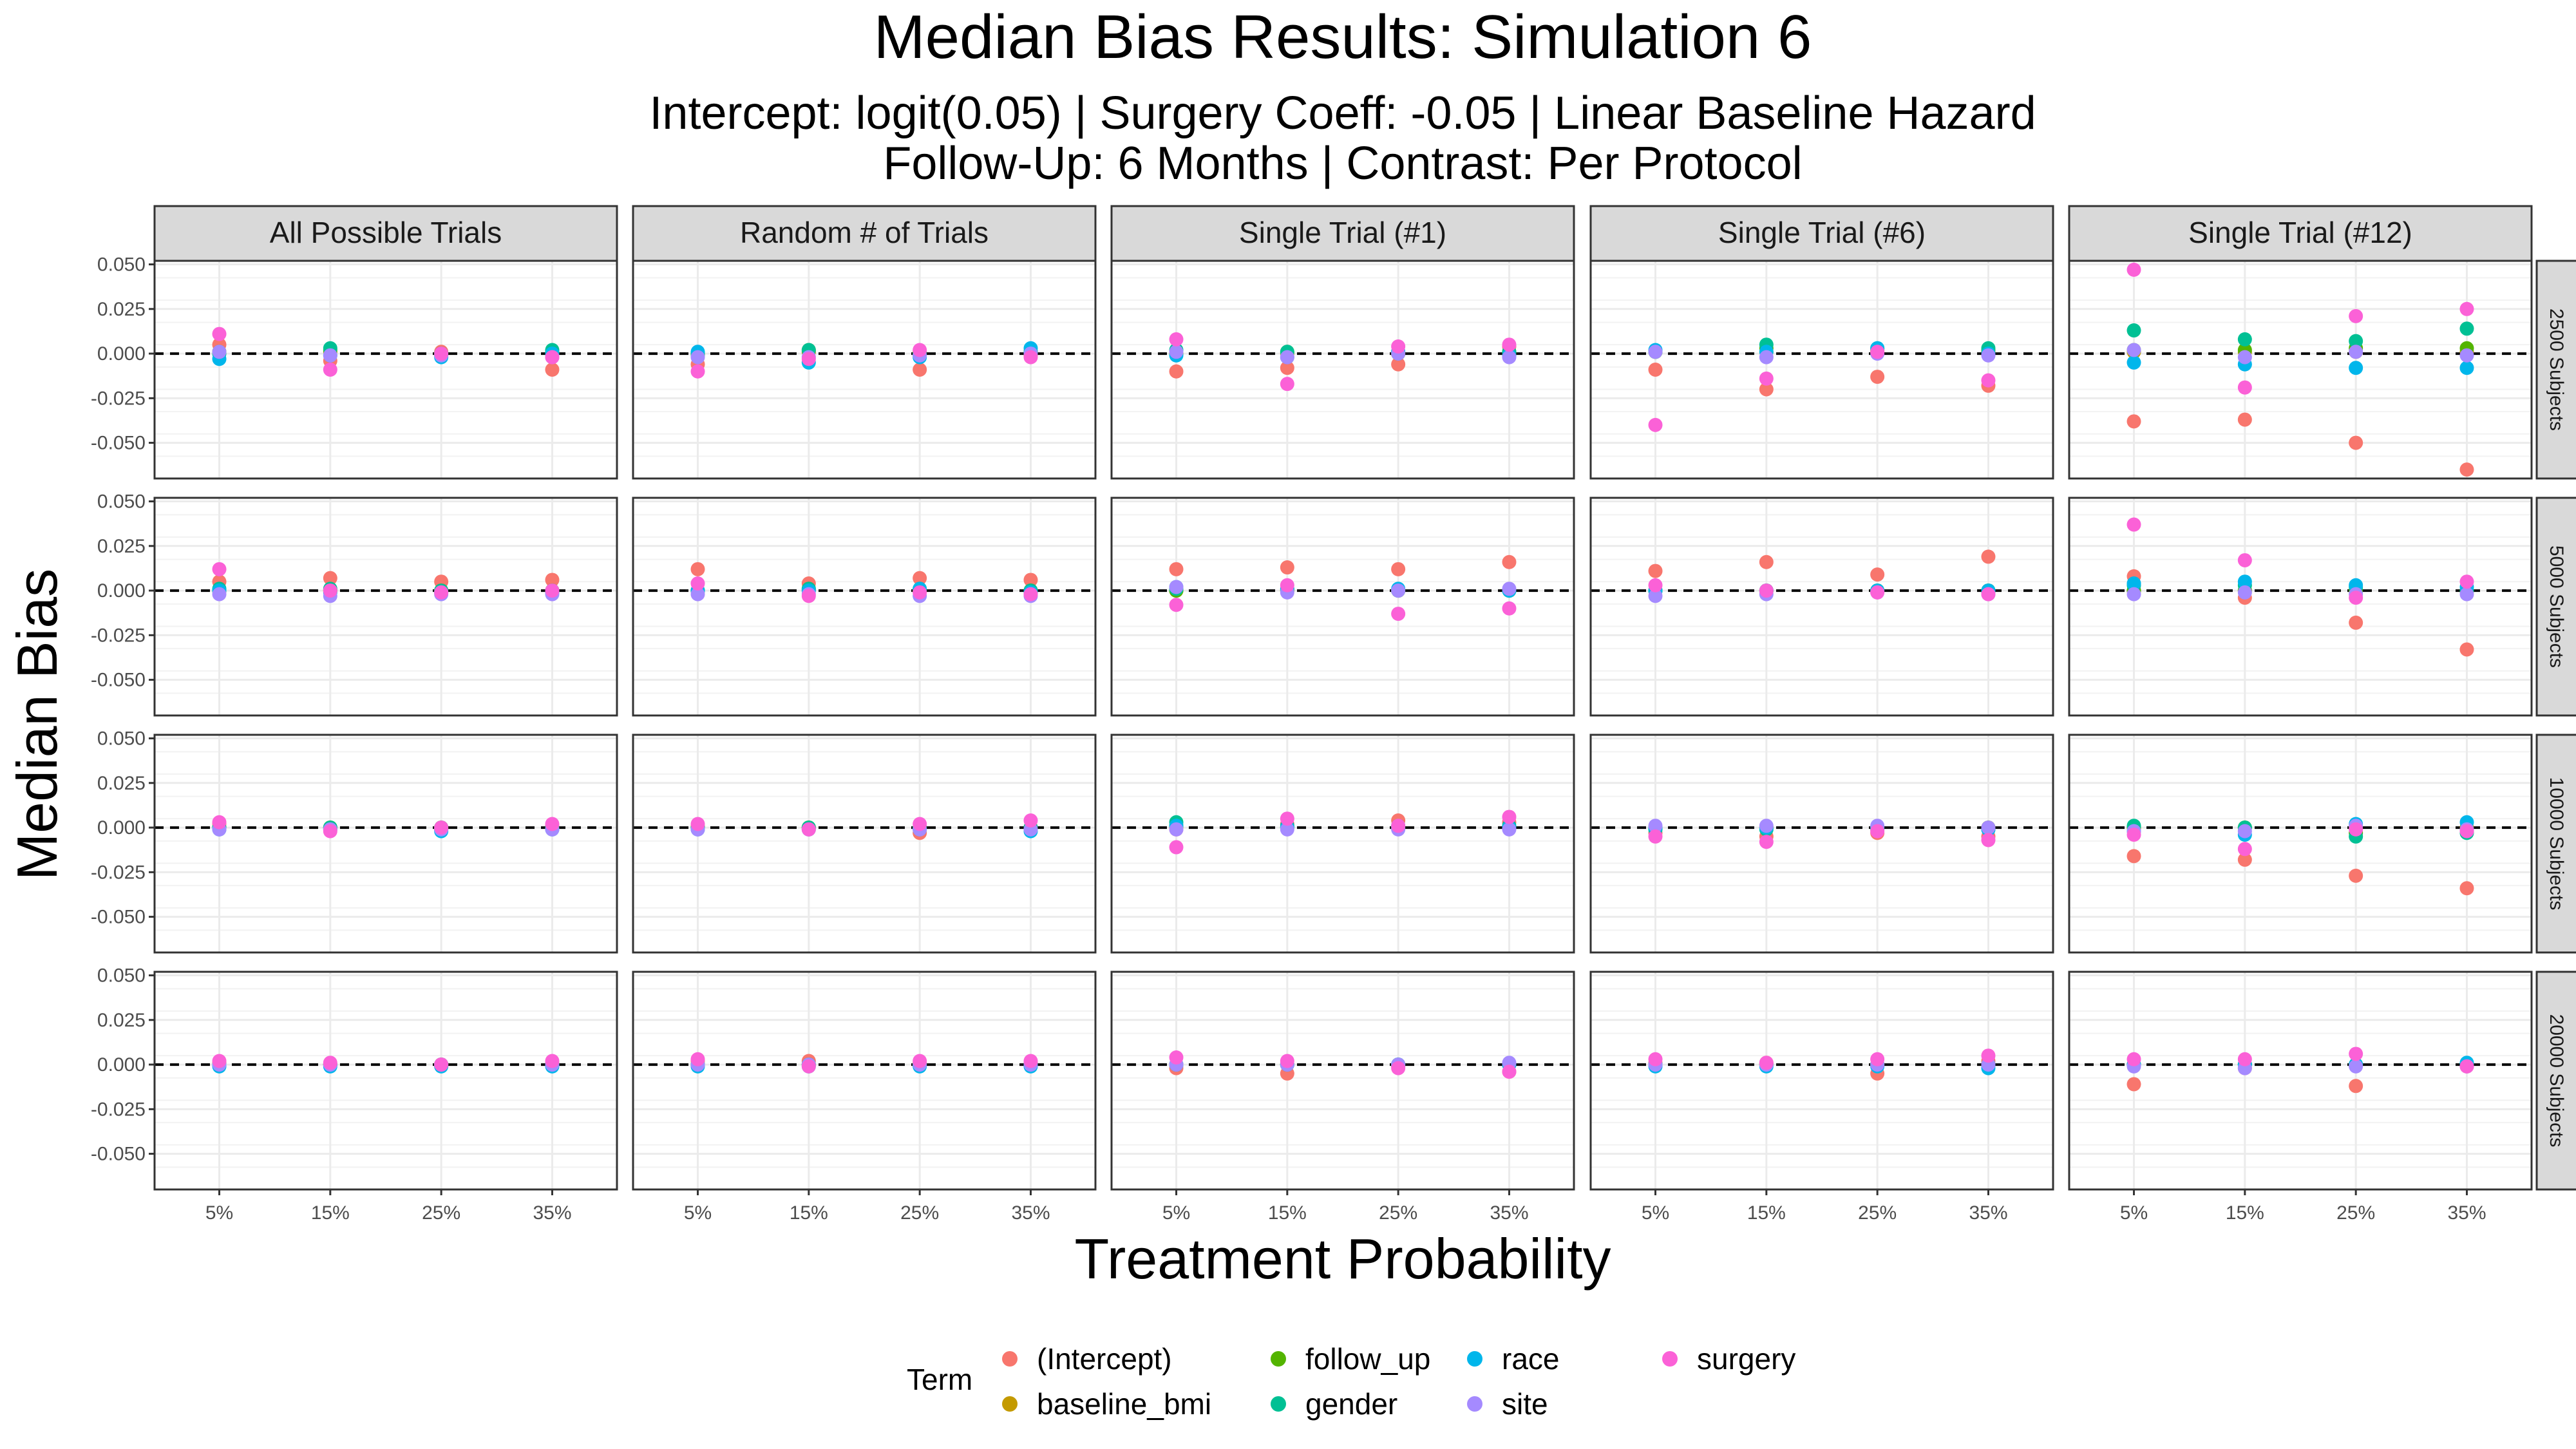  What do you see at coordinates (119, 681) in the screenshot?
I see `y-tick-label: -0.050` at bounding box center [119, 681].